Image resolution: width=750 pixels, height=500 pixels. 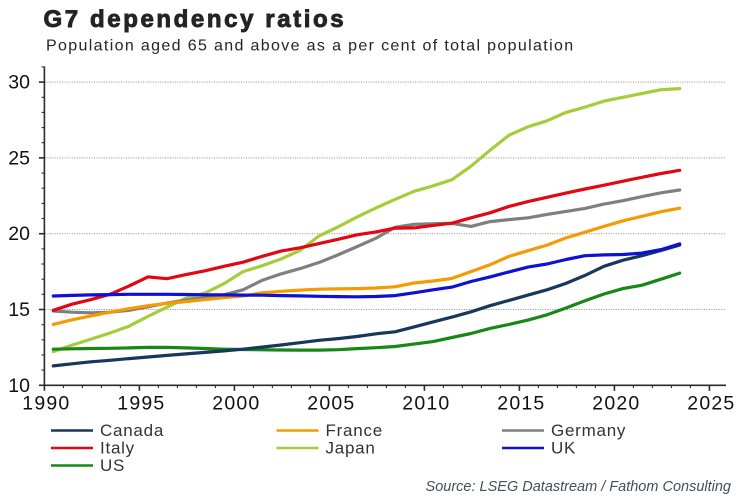 What do you see at coordinates (331, 404) in the screenshot?
I see `svg-text: 2005` at bounding box center [331, 404].